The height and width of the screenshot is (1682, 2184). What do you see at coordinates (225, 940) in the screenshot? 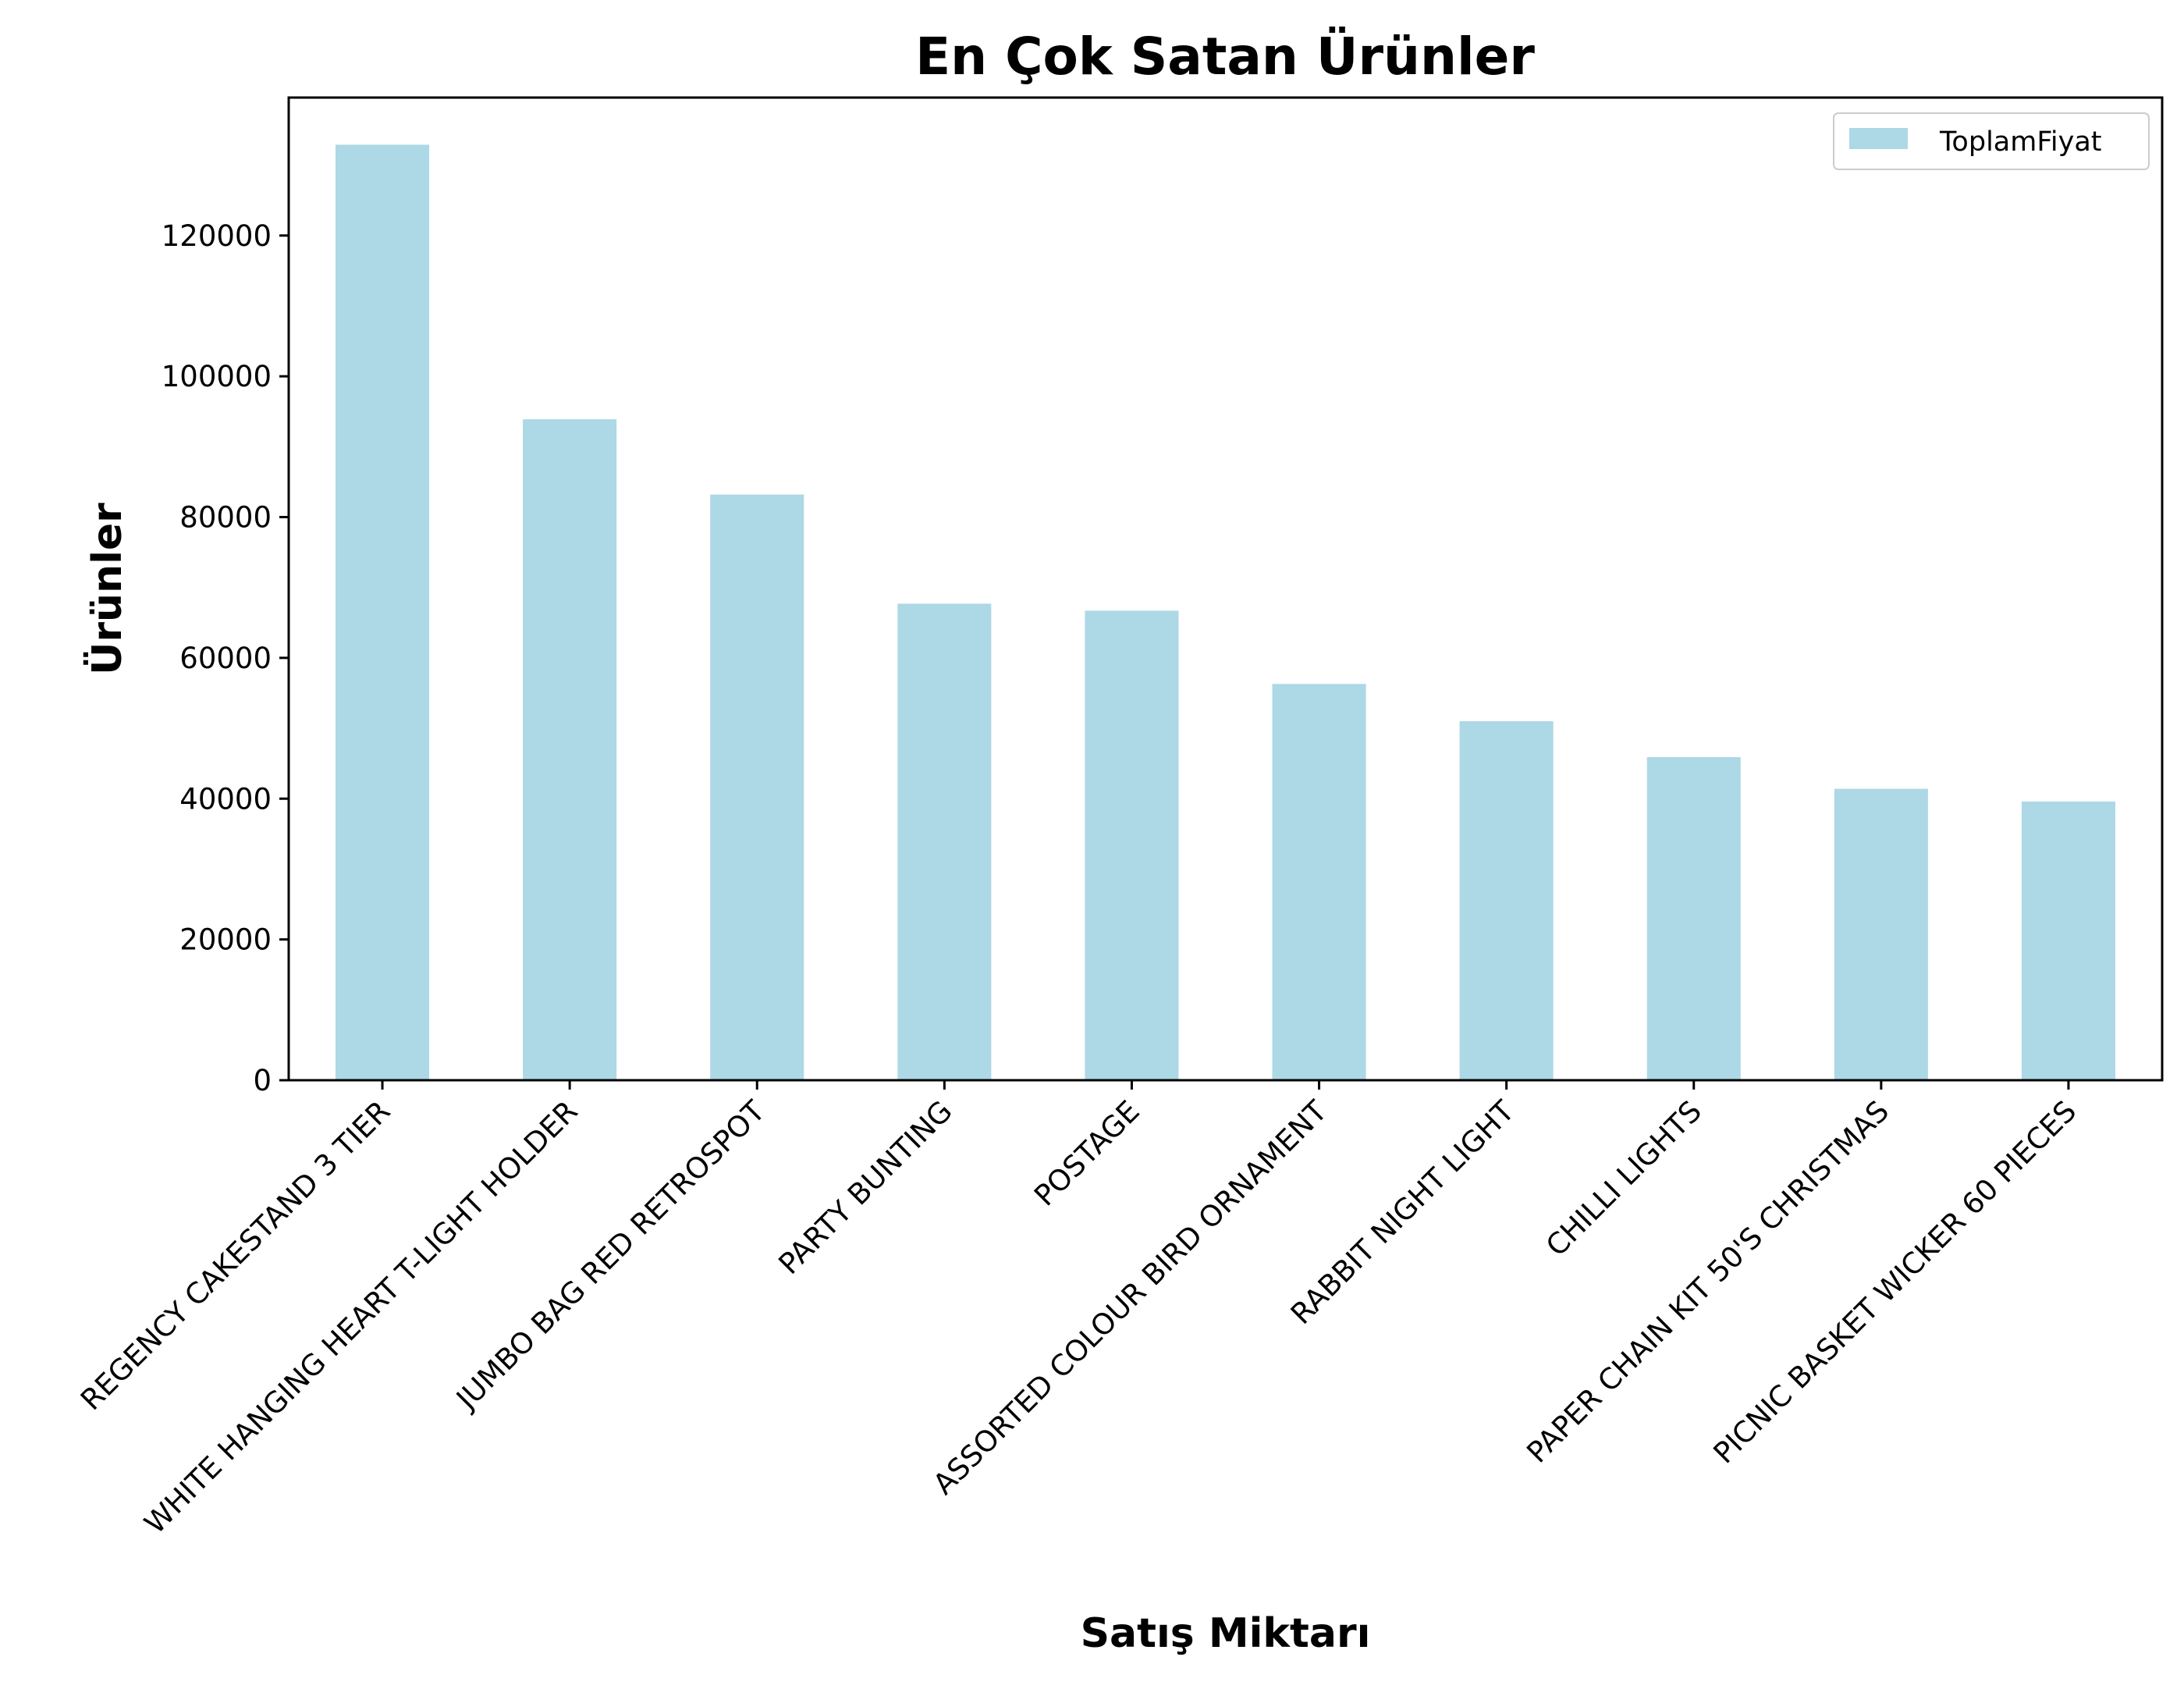
I see `y-tick-label: 20000` at bounding box center [225, 940].